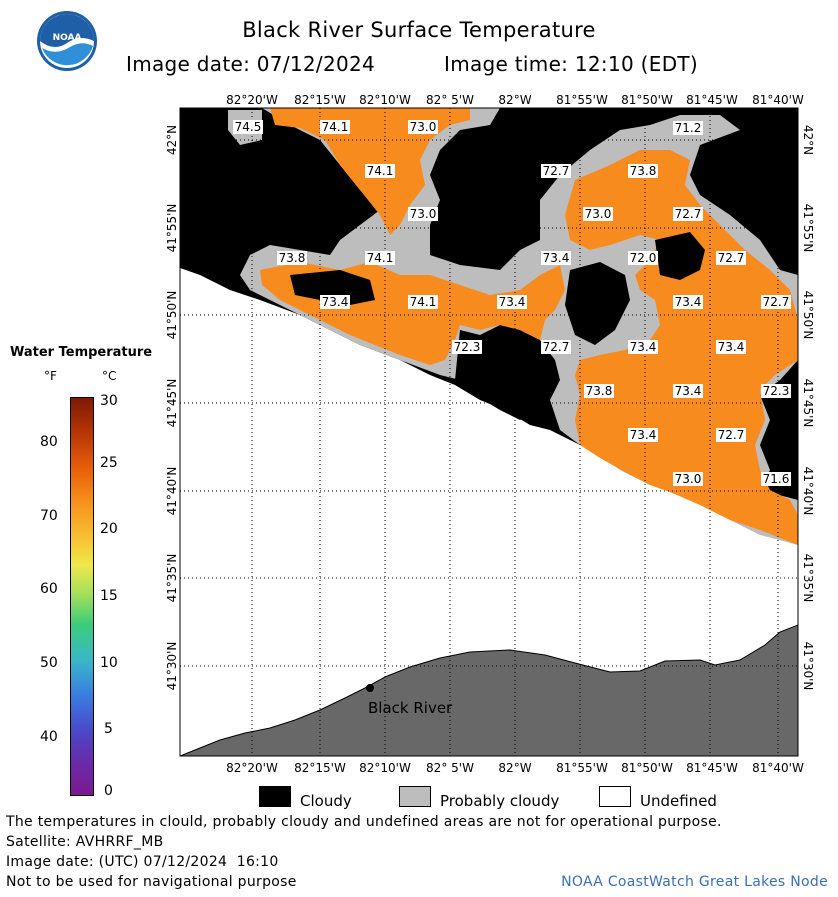  I want to click on legend-c-tick: 20, so click(109, 529).